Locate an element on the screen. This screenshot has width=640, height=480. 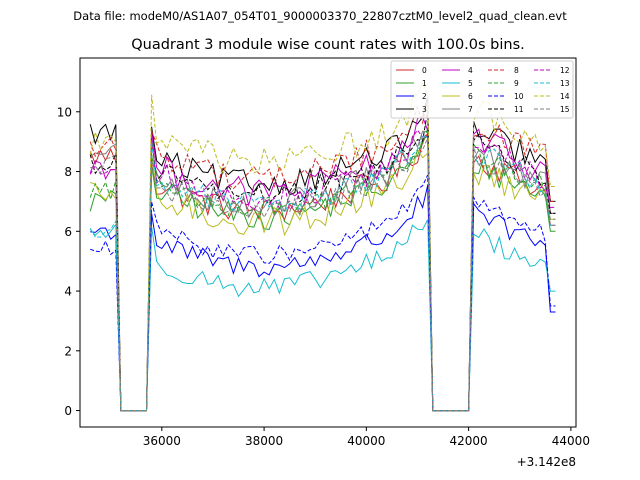
y-tick-label: 0 is located at coordinates (68, 411).